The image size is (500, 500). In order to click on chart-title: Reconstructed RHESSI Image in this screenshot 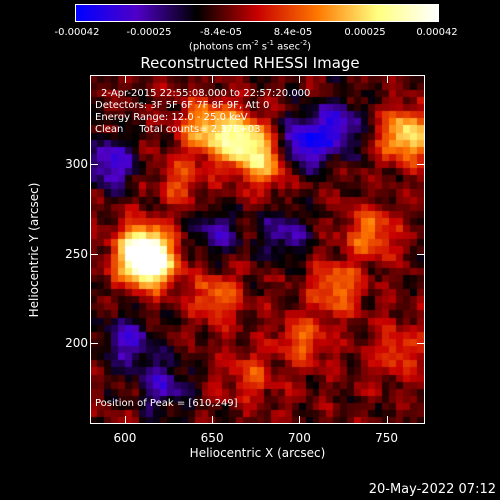, I will do `click(250, 63)`.